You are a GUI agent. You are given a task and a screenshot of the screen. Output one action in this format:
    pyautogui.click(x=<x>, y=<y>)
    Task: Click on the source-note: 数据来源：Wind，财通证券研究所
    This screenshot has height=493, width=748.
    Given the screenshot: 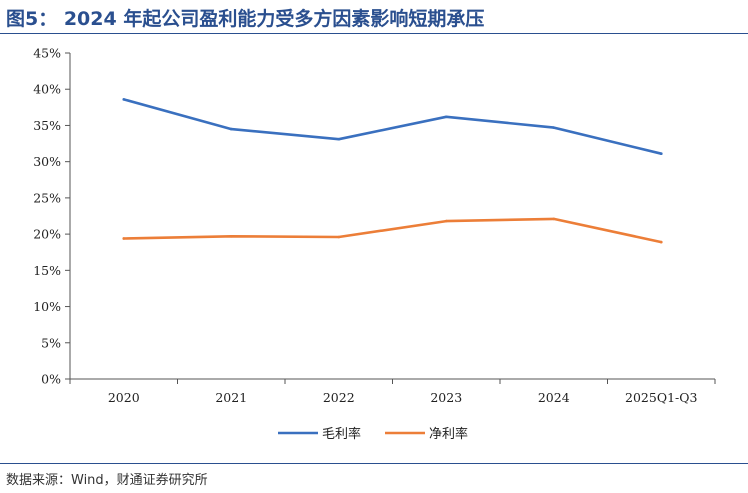 What is the action you would take?
    pyautogui.click(x=107, y=480)
    